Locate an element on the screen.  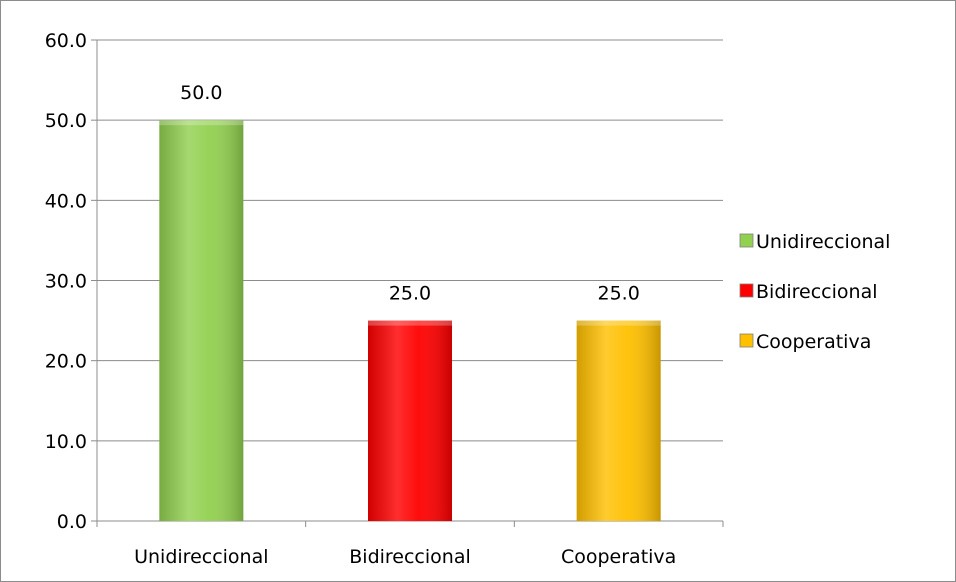
y-tick-label: 40.0 is located at coordinates (66, 201).